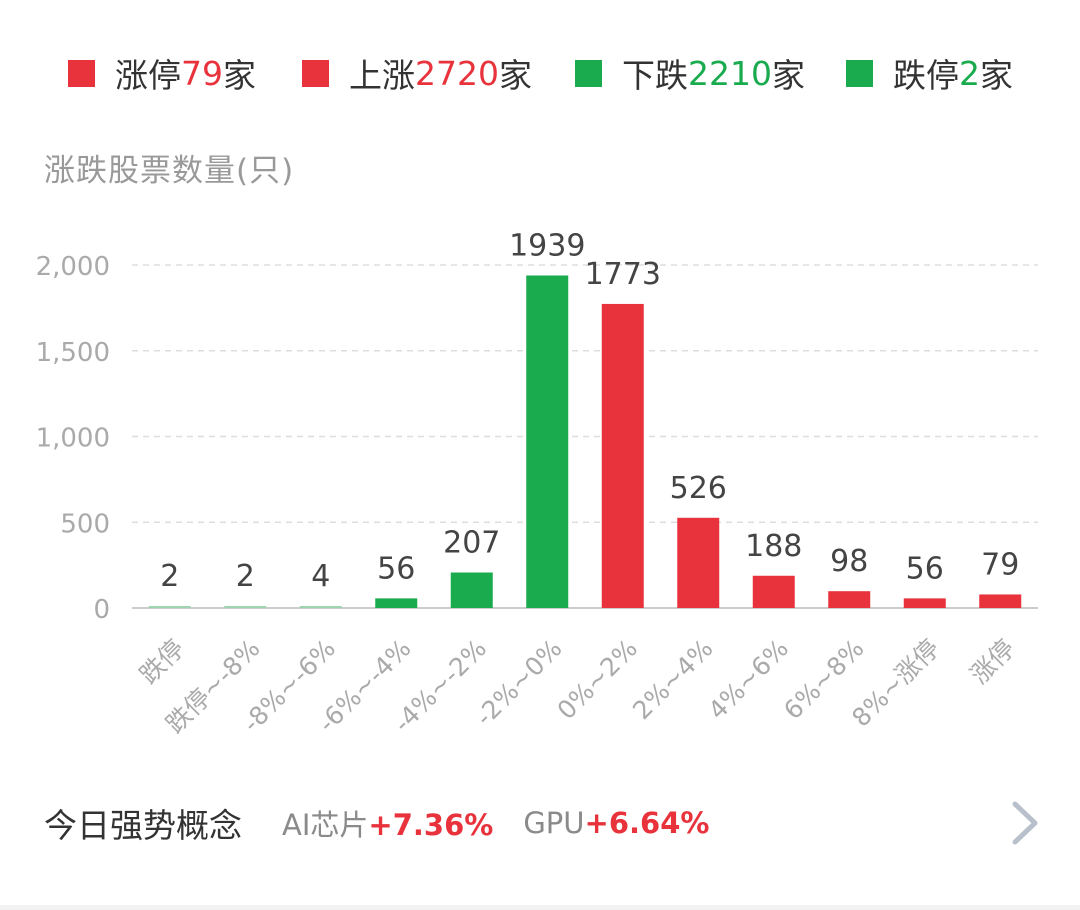  Describe the element at coordinates (202, 73) in the screenshot. I see `legend-count: 79` at that location.